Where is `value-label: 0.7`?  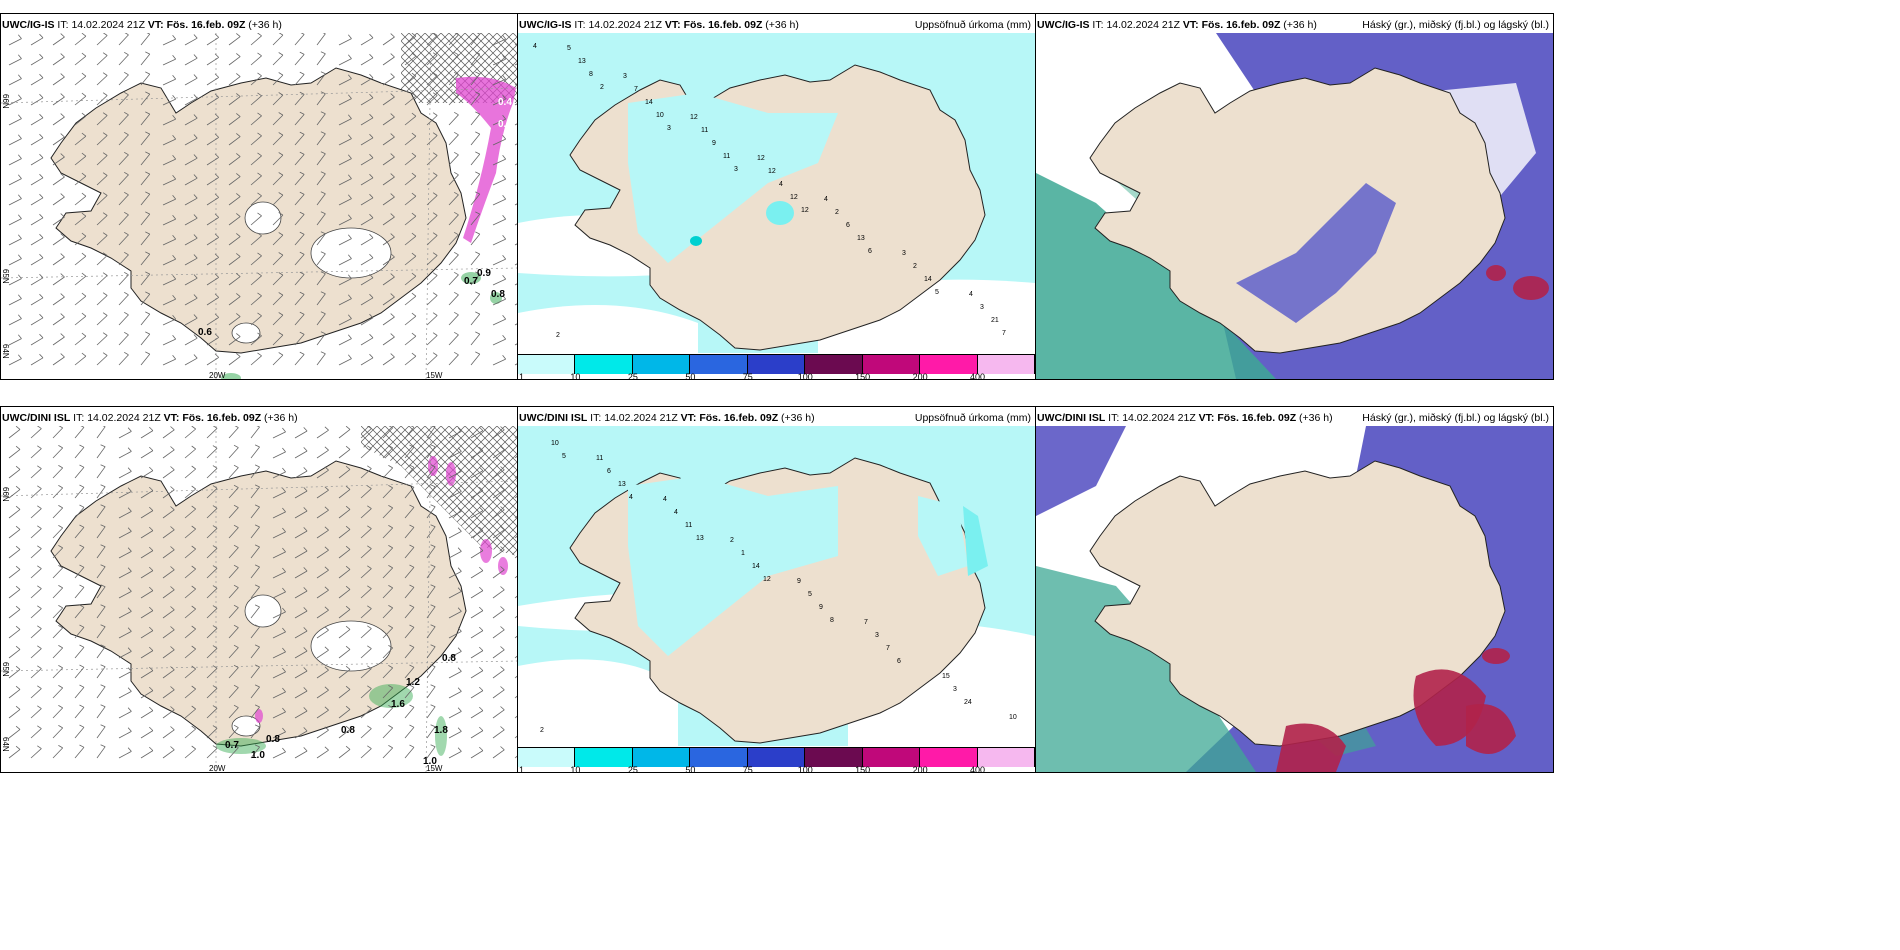 value-label: 0.7 is located at coordinates (232, 745).